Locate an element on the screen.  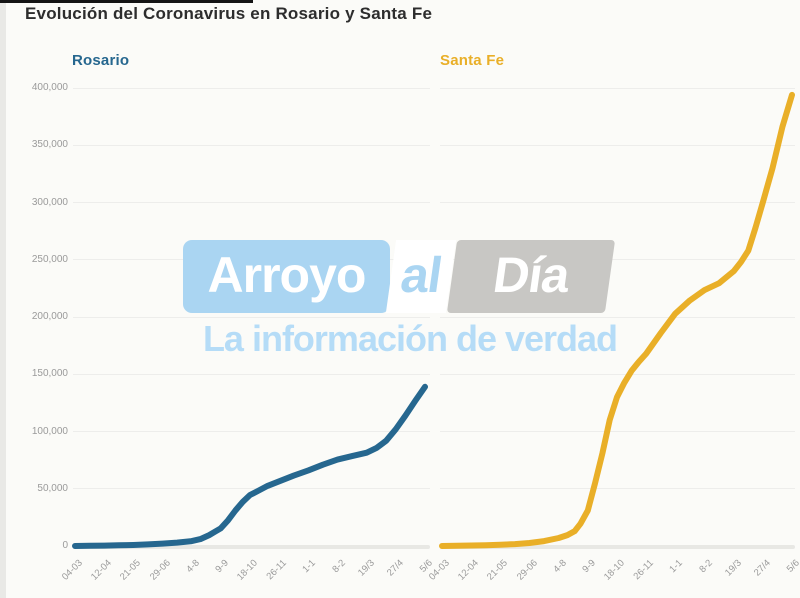
y-tick-label: 200,000 is located at coordinates (49, 316).